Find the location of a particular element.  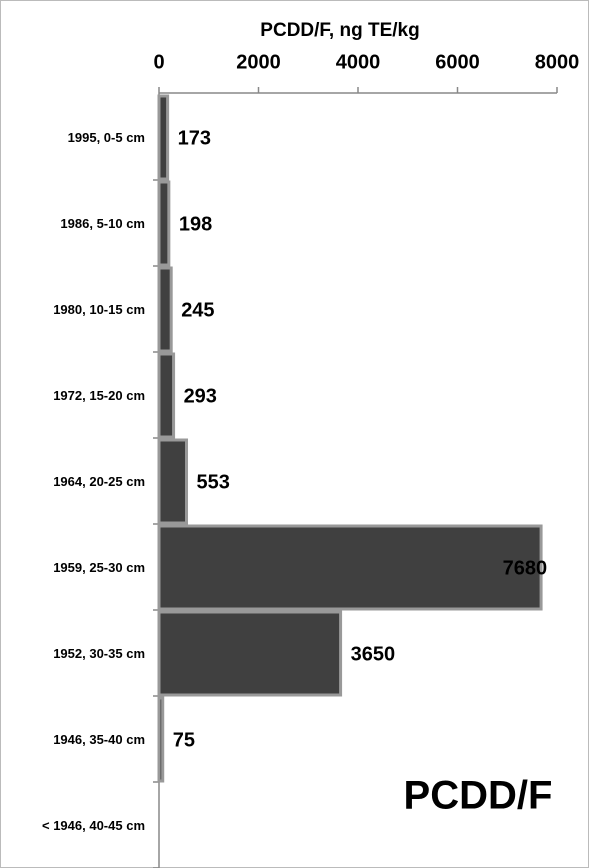

data-label: 198 is located at coordinates (195, 224).